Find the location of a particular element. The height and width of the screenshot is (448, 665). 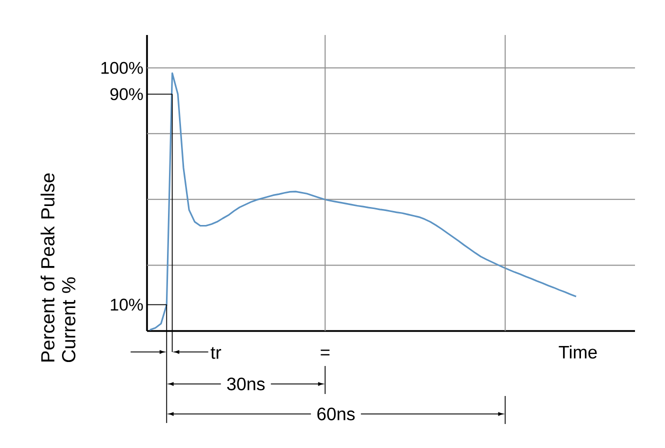

y-axis-title: Percent of Peak Pulse Current % is located at coordinates (58, 267).